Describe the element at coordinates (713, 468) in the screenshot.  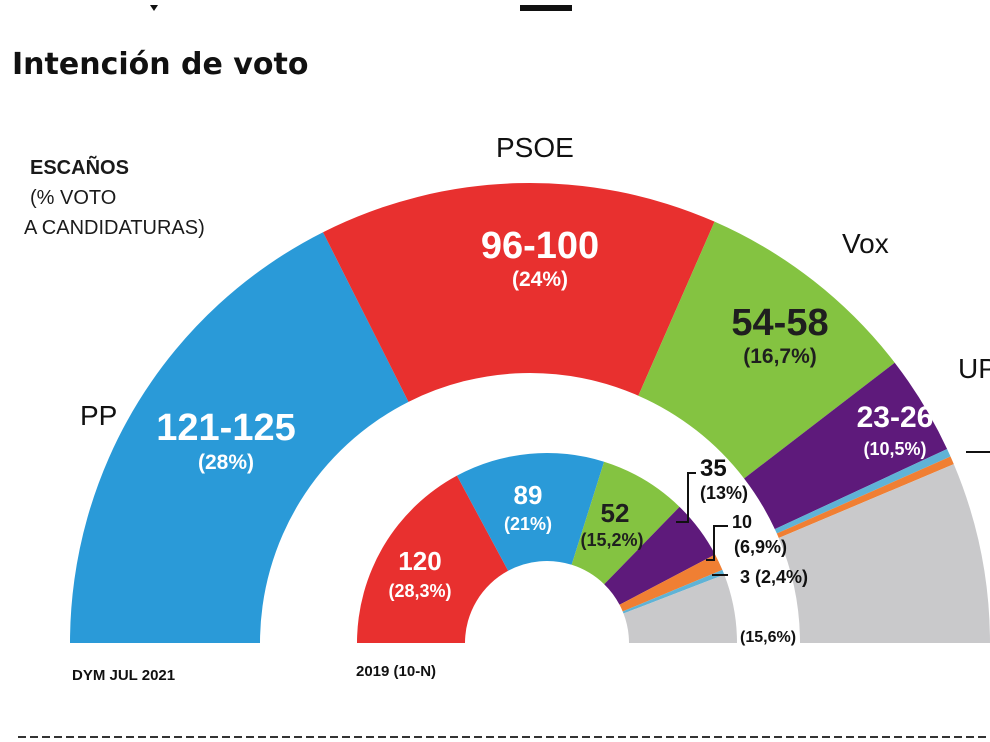
I see `annotation-2019-up-seats: 35` at that location.